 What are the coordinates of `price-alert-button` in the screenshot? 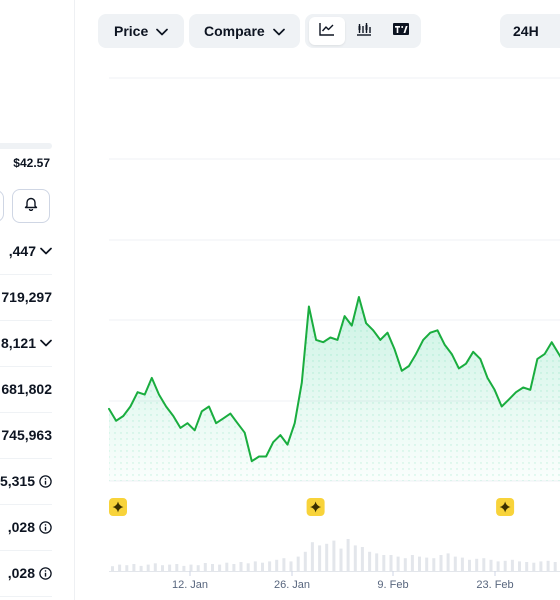 It's located at (31, 206).